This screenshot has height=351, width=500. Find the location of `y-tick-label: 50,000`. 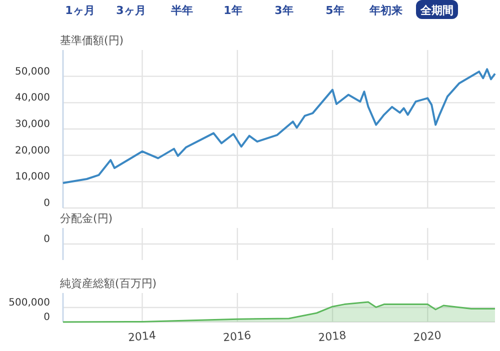

y-tick-label: 50,000 is located at coordinates (32, 72).